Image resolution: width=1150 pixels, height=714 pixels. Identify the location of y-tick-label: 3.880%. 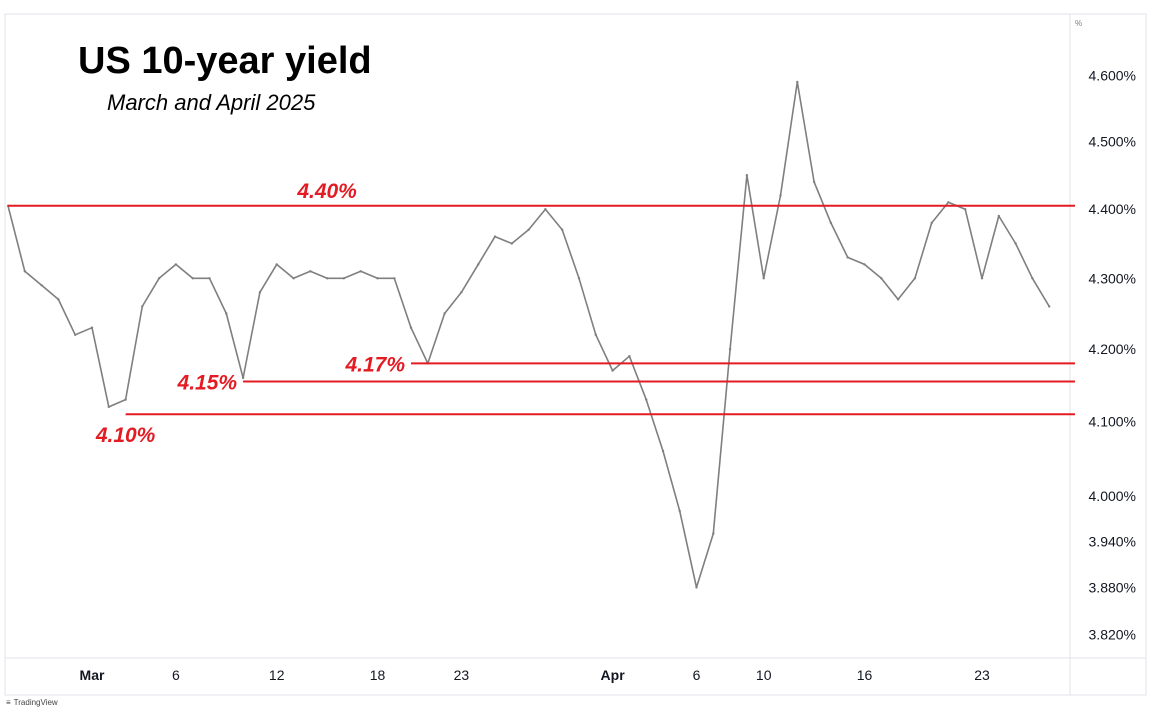
(1112, 587).